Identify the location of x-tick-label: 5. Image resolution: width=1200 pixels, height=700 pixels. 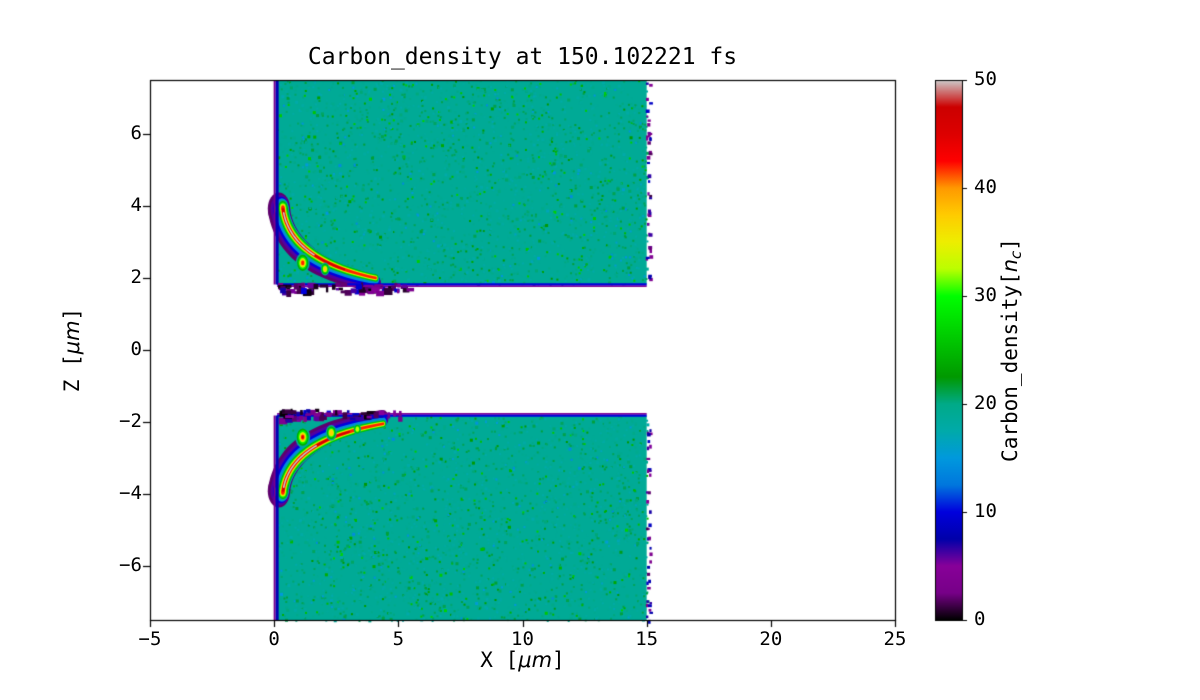
(398, 639).